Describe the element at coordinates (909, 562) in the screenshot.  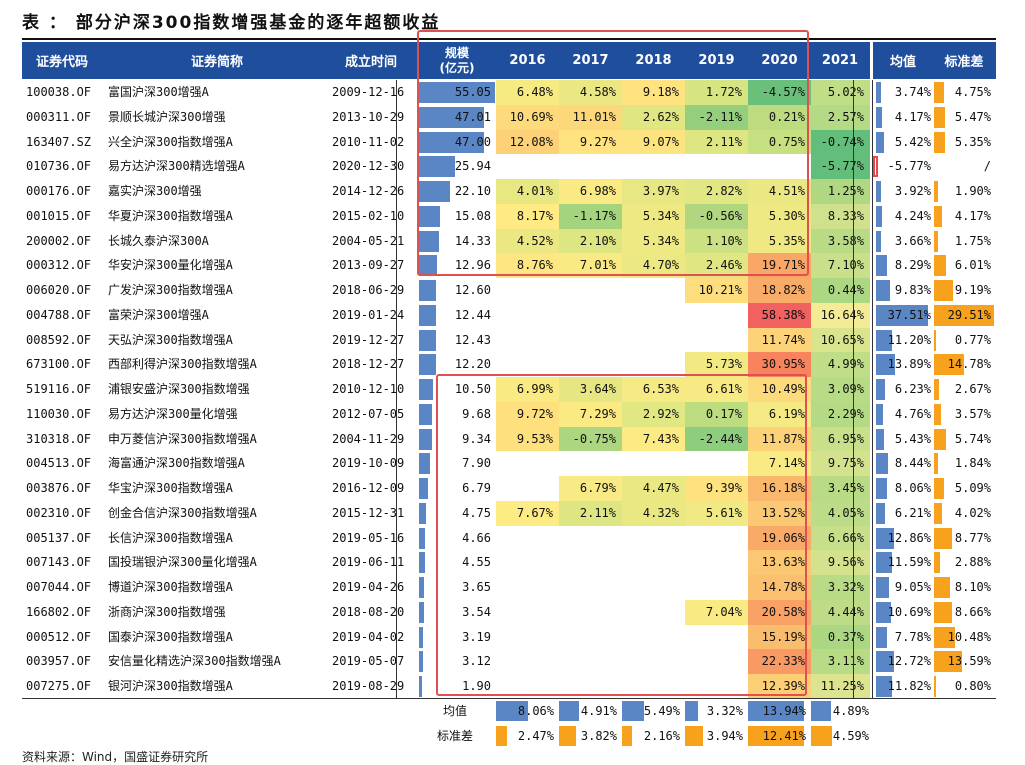
I see `mean-value: 11.59%` at that location.